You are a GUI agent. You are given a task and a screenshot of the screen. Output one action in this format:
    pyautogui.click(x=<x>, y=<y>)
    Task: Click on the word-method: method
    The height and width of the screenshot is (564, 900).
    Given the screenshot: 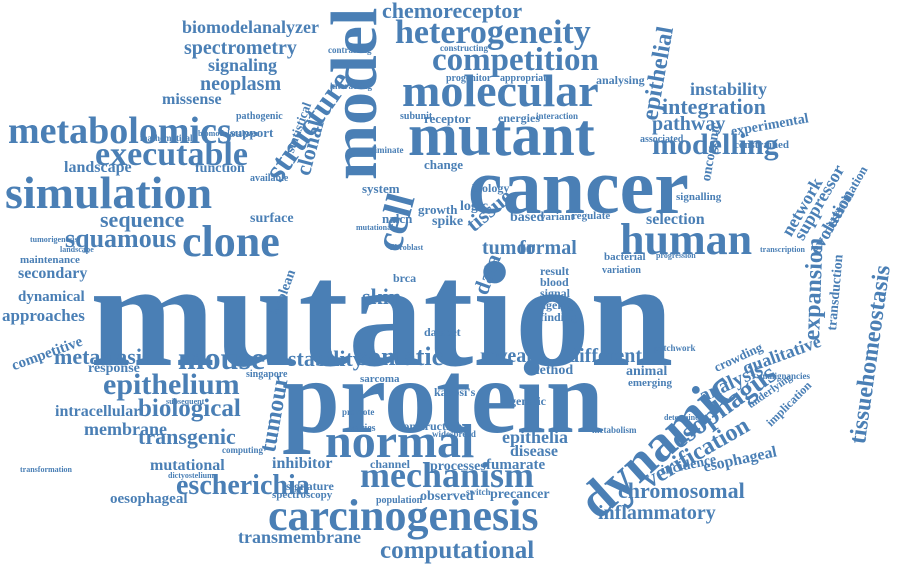 What is the action you would take?
    pyautogui.click(x=551, y=370)
    